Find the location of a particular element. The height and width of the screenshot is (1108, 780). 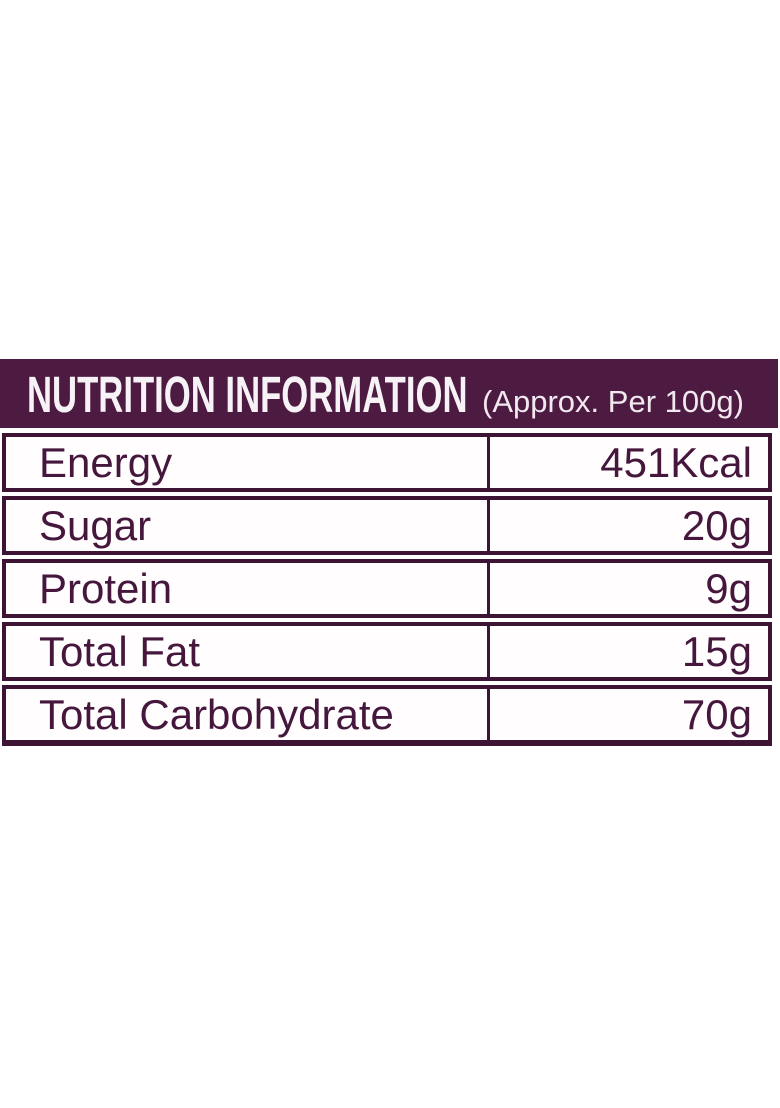

nutrient-name: Total Fat is located at coordinates (248, 651).